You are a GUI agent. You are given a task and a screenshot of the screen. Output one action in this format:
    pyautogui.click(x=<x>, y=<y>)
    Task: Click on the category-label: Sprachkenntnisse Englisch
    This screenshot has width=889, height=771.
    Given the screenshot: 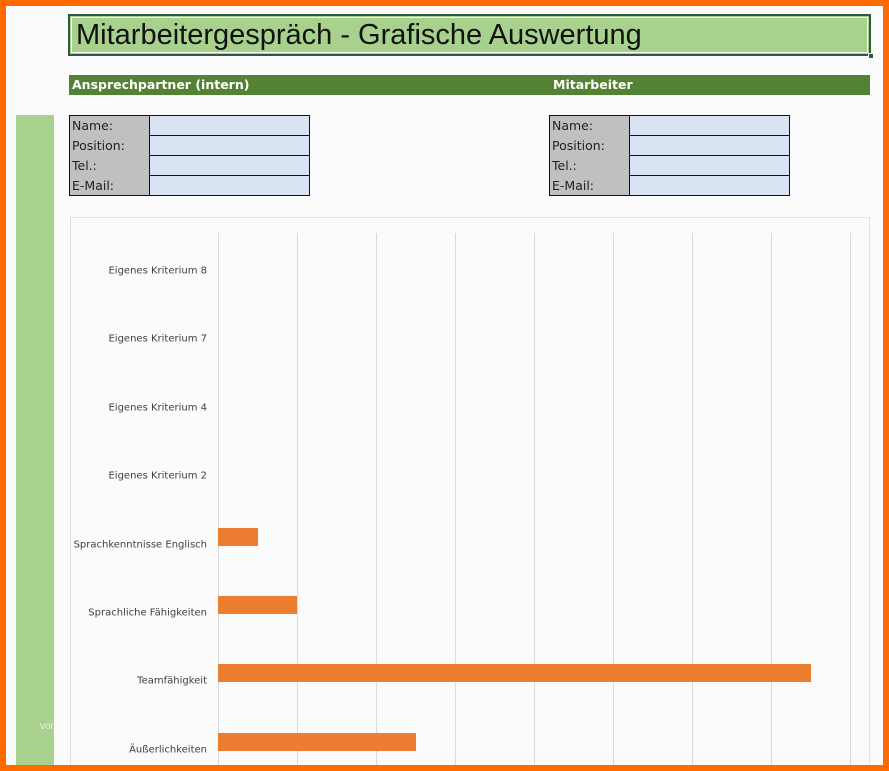 What is the action you would take?
    pyautogui.click(x=140, y=545)
    